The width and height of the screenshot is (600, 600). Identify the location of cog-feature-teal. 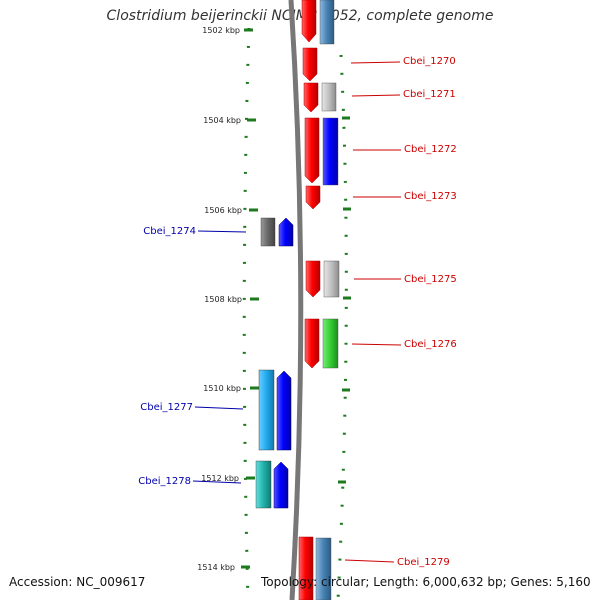
(263, 484).